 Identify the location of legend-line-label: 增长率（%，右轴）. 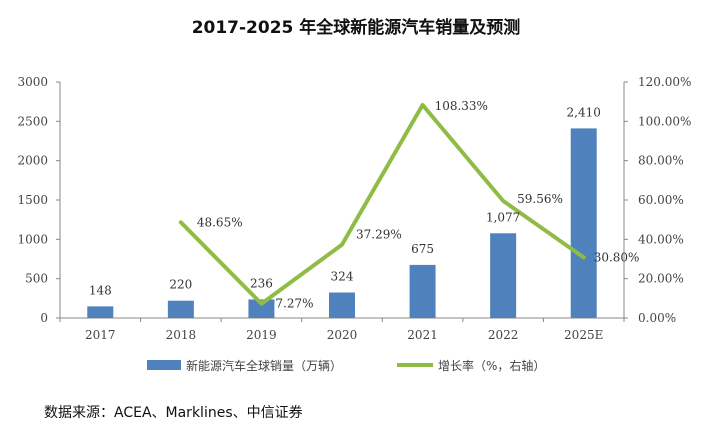
(491, 365).